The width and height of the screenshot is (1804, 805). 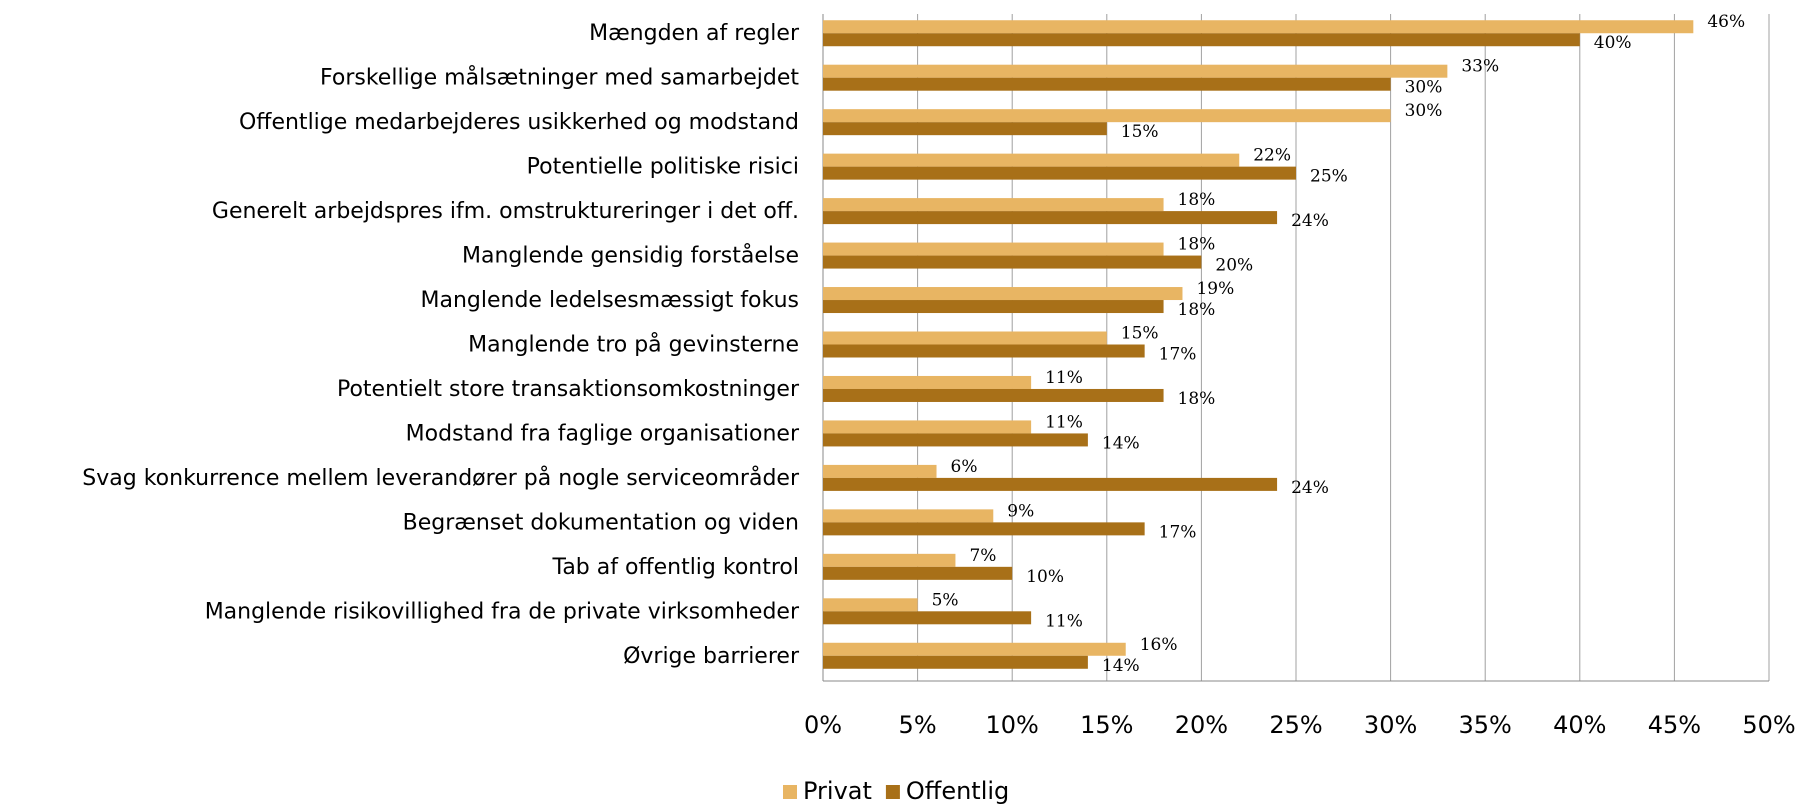 What do you see at coordinates (1329, 177) in the screenshot?
I see `value-label: 25%` at bounding box center [1329, 177].